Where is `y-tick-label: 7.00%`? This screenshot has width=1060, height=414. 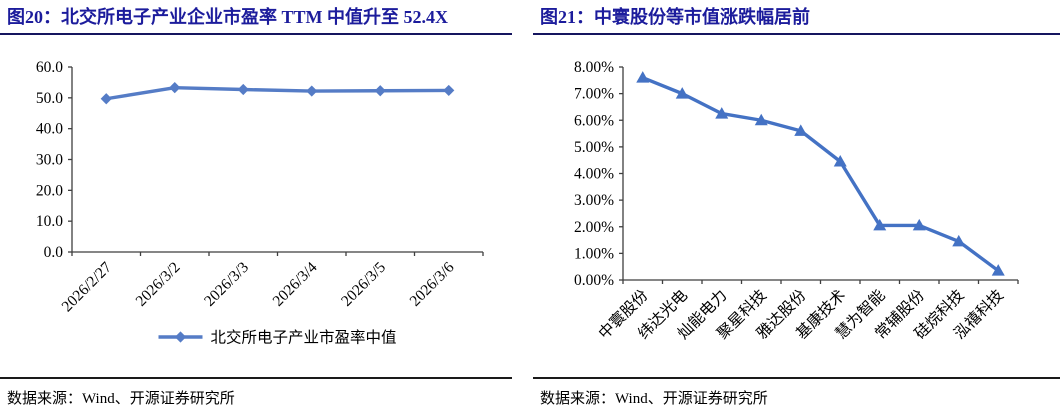
y-tick-label: 7.00% is located at coordinates (594, 94).